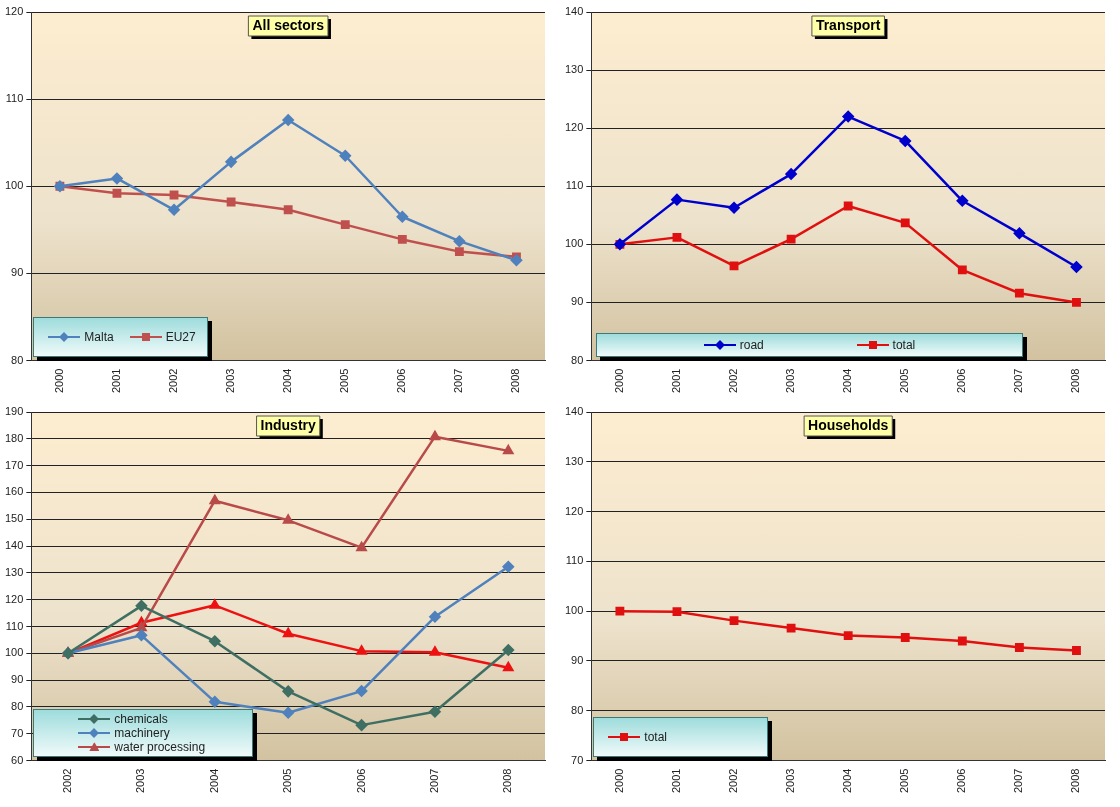 This screenshot has width=1120, height=807. Describe the element at coordinates (17, 759) in the screenshot. I see `y-tick-label: 60` at that location.